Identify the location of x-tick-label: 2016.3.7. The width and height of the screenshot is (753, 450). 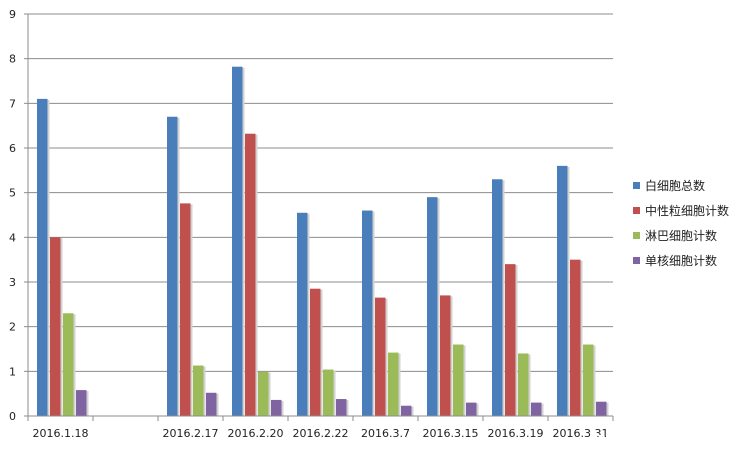
(385, 433).